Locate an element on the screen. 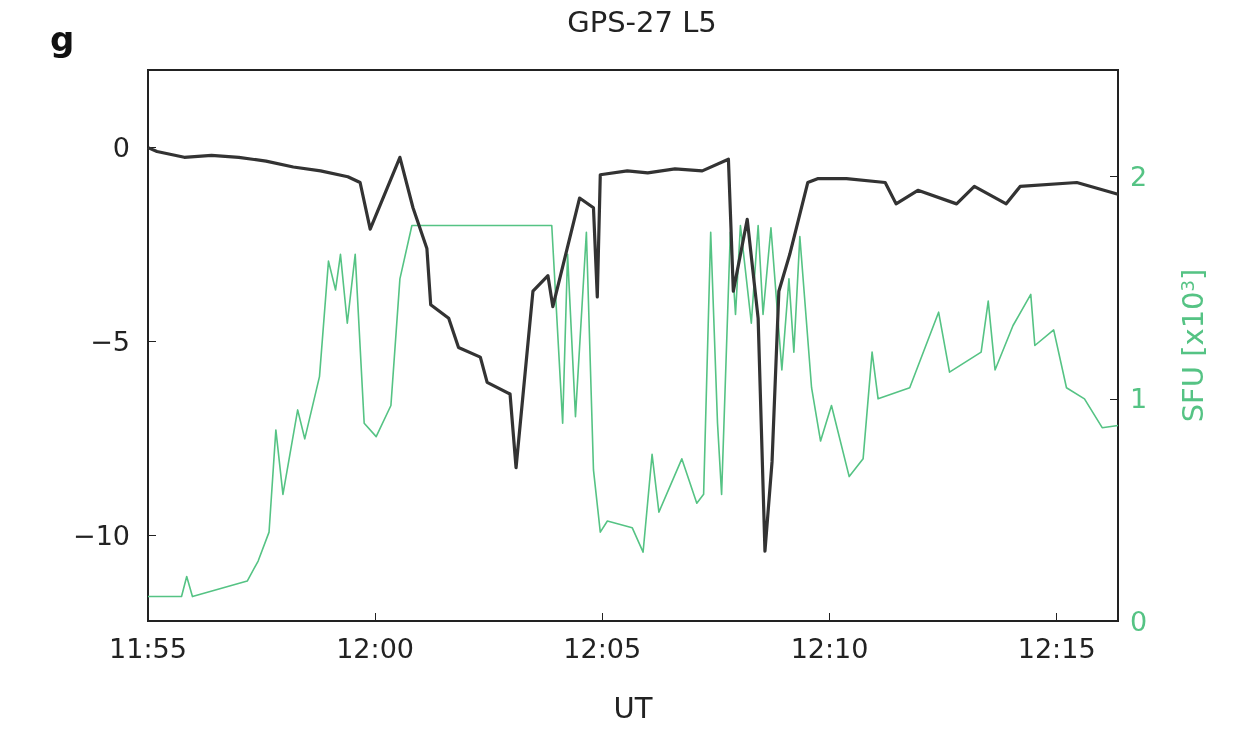 The image size is (1246, 735). y2-tick-label: 1 is located at coordinates (1139, 399).